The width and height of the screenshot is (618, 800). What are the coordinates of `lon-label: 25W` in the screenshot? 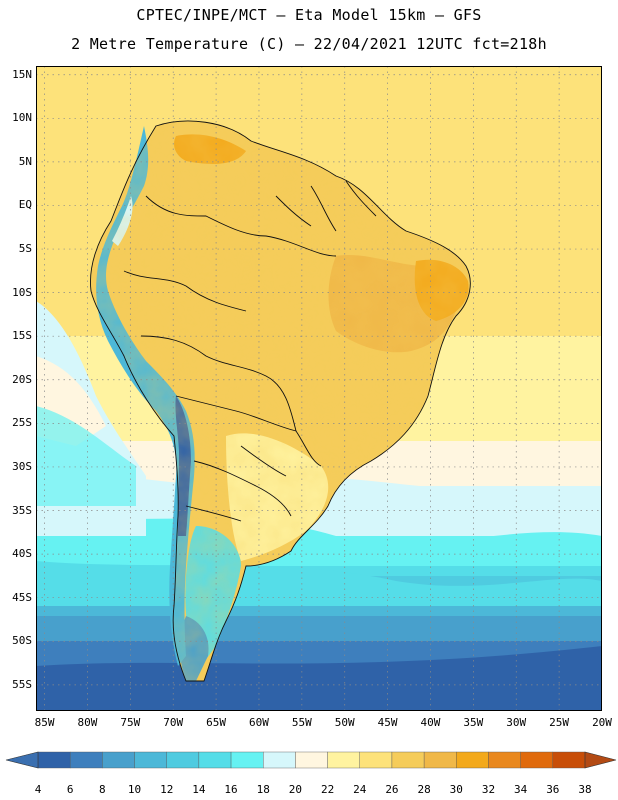 It's located at (559, 722).